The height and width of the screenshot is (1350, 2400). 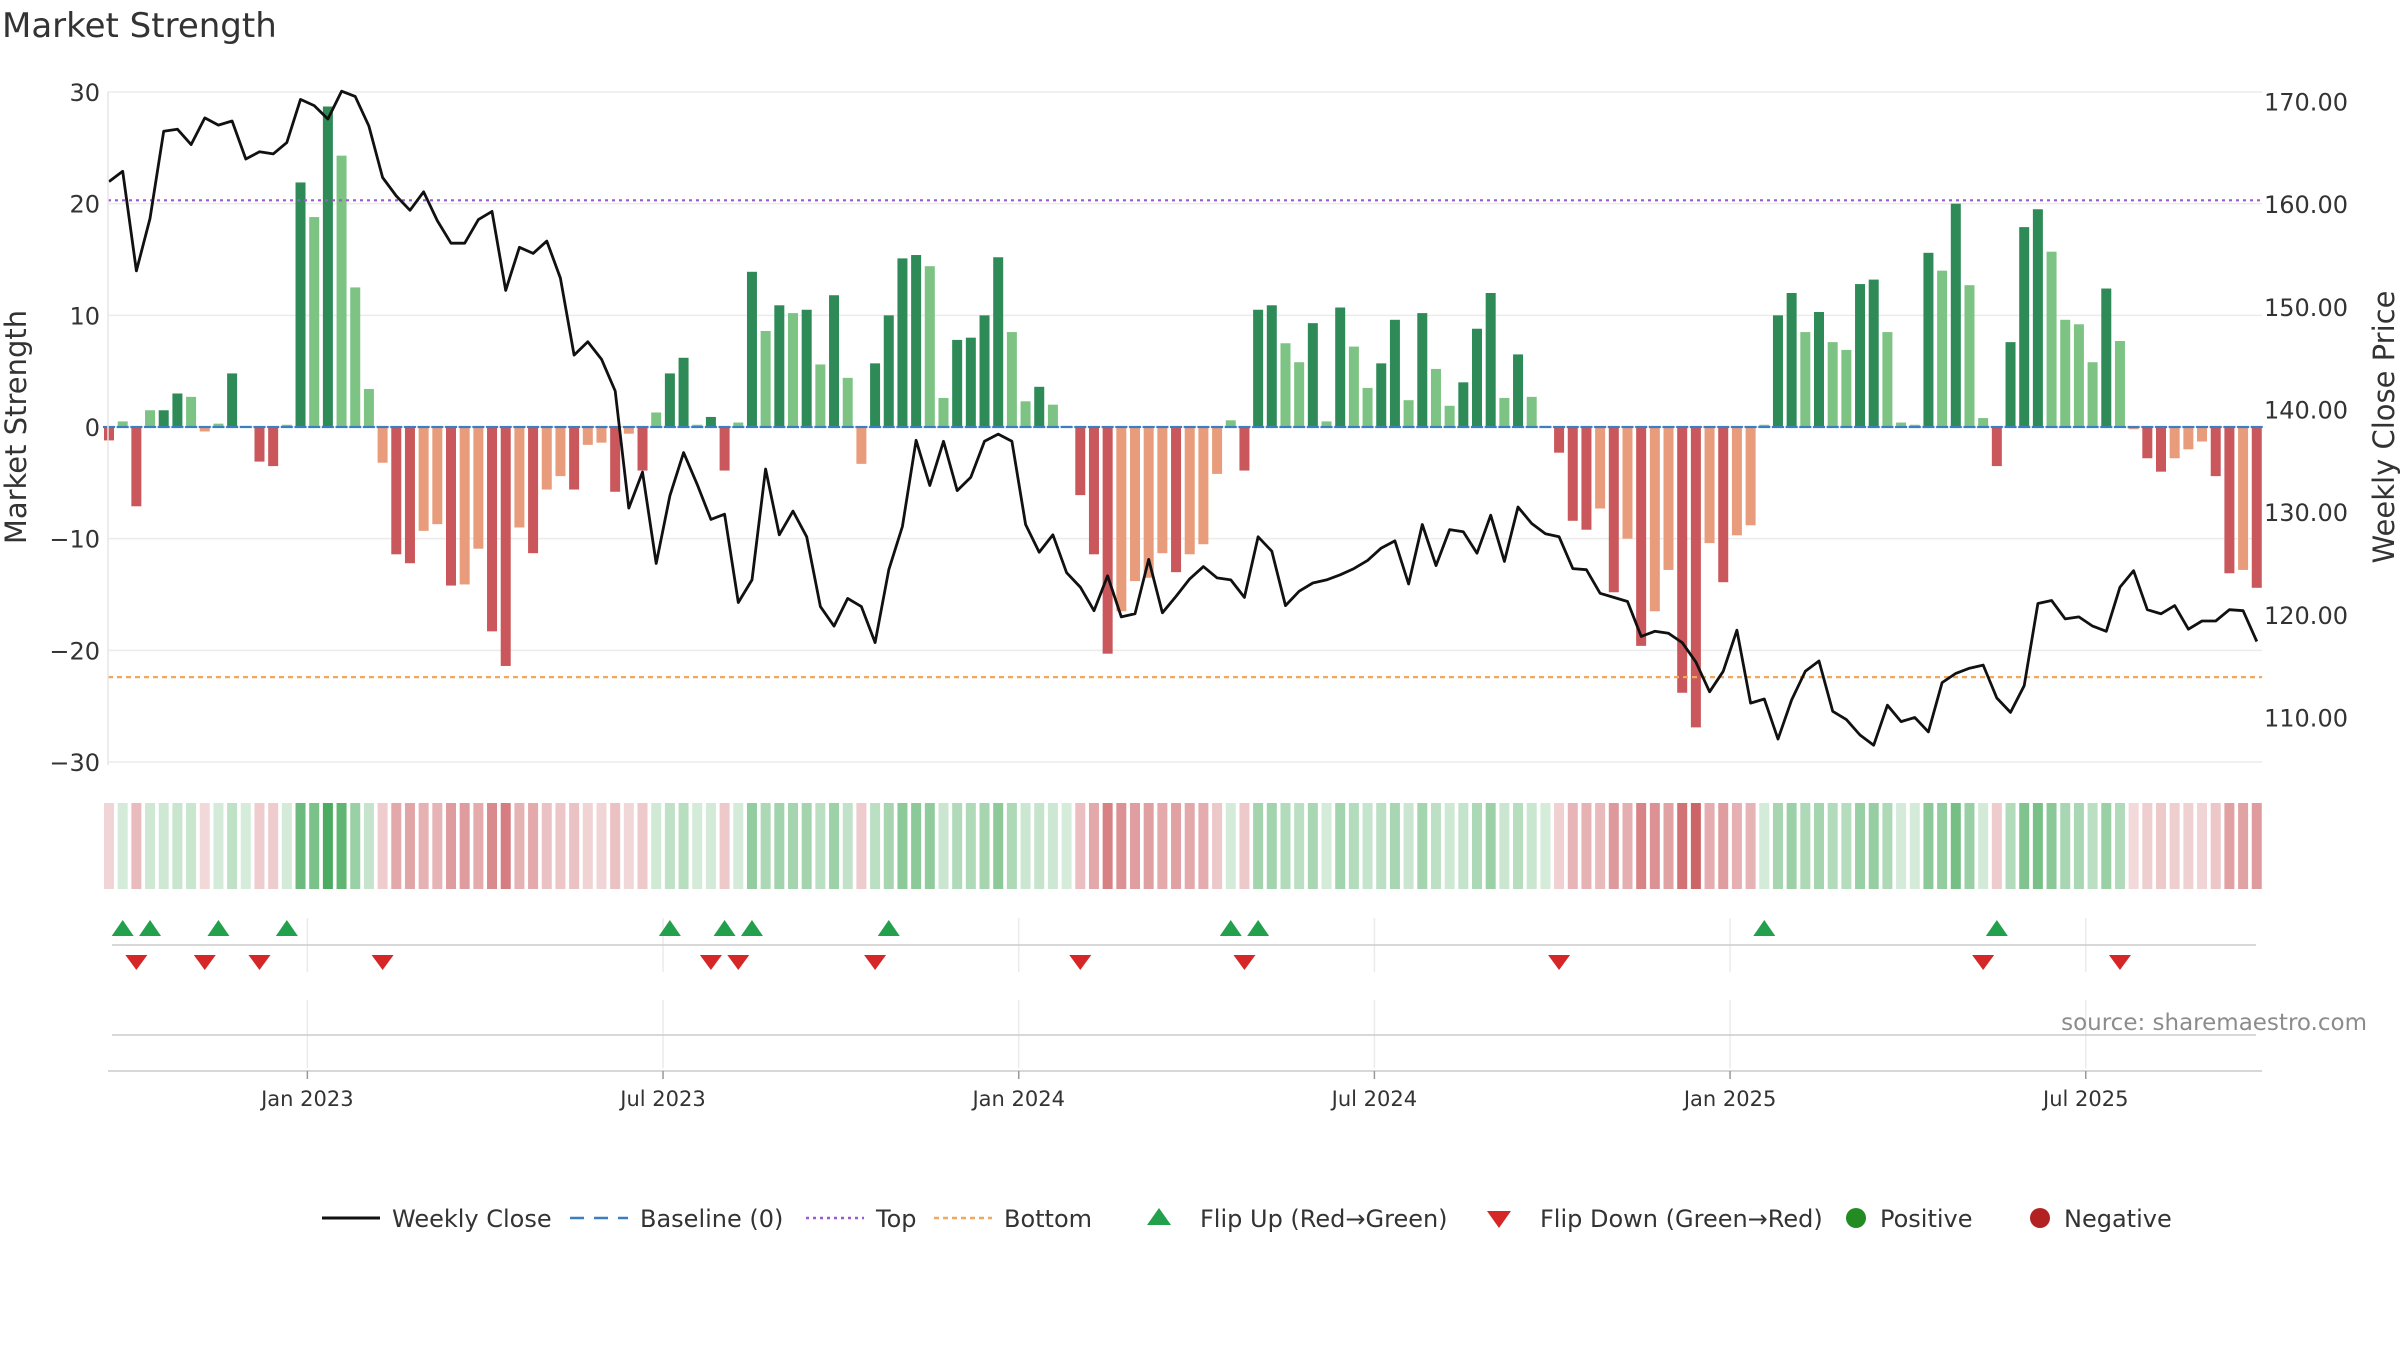 I want to click on legend-negative-swatch, so click(x=2040, y=1218).